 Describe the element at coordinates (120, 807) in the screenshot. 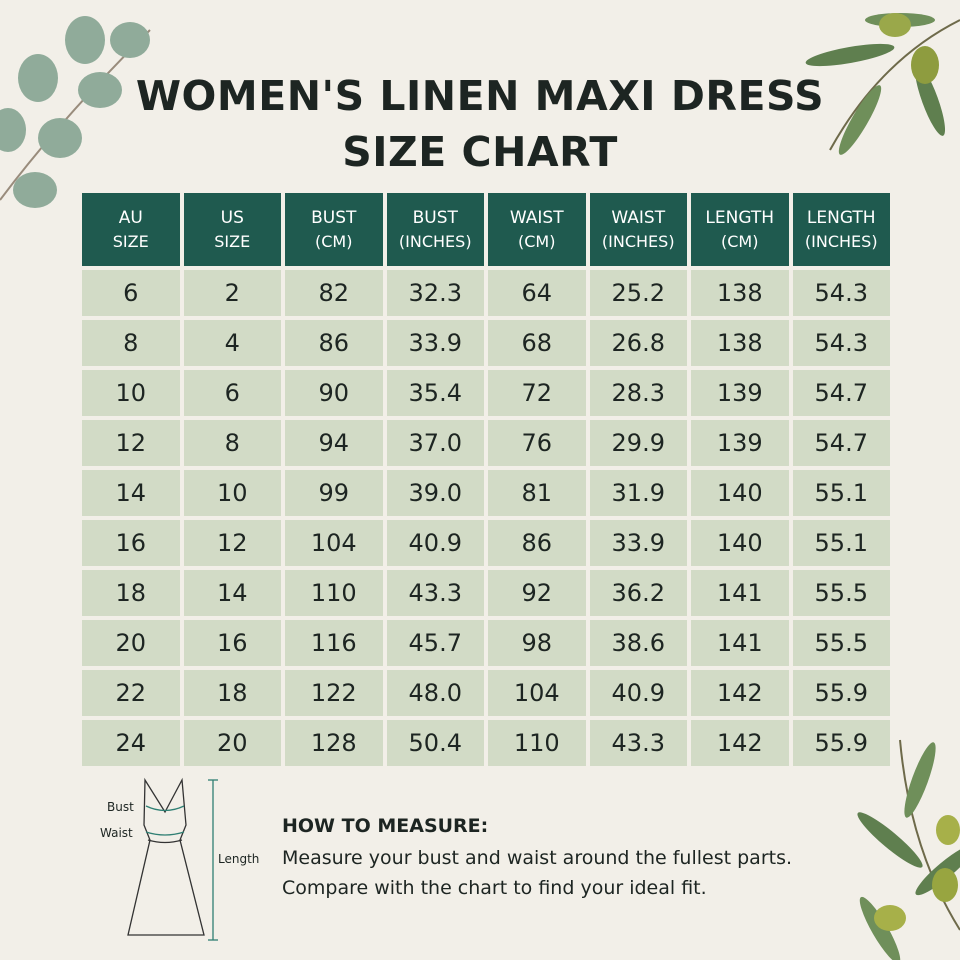

I see `diagram-label: Bust` at that location.